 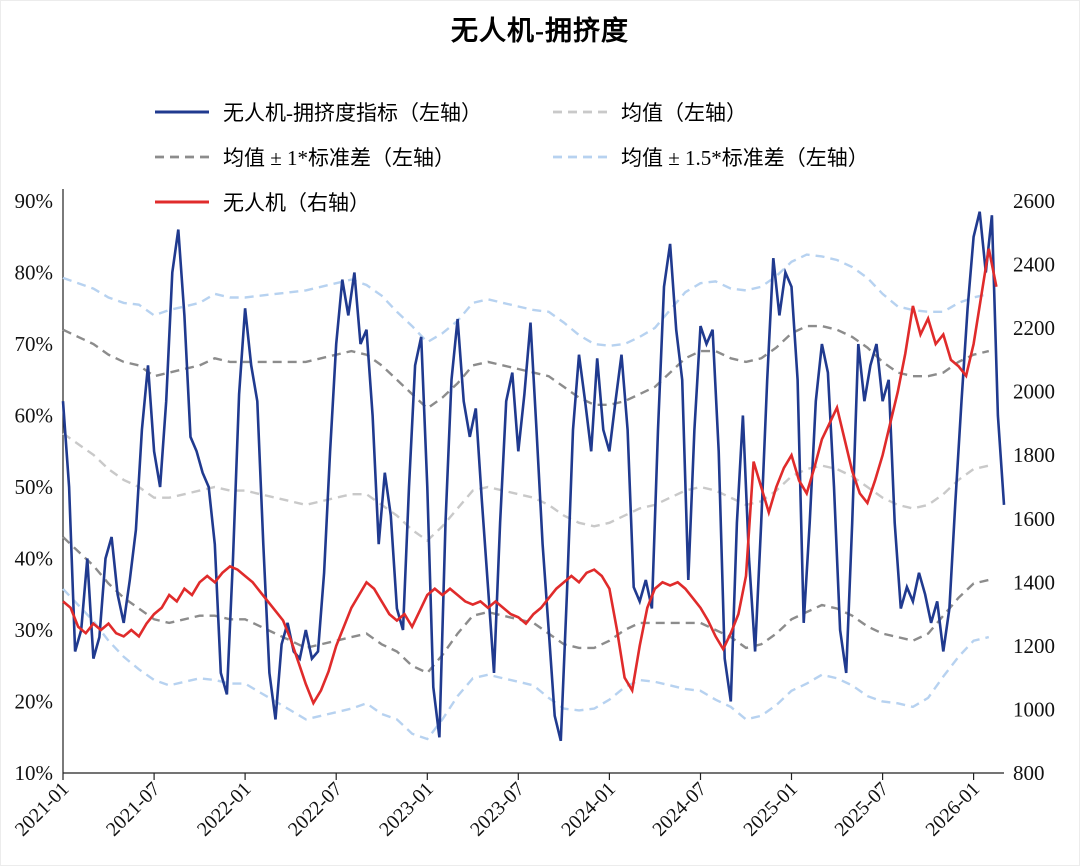 What do you see at coordinates (34, 630) in the screenshot?
I see `left-axis-tick-label: 30%` at bounding box center [34, 630].